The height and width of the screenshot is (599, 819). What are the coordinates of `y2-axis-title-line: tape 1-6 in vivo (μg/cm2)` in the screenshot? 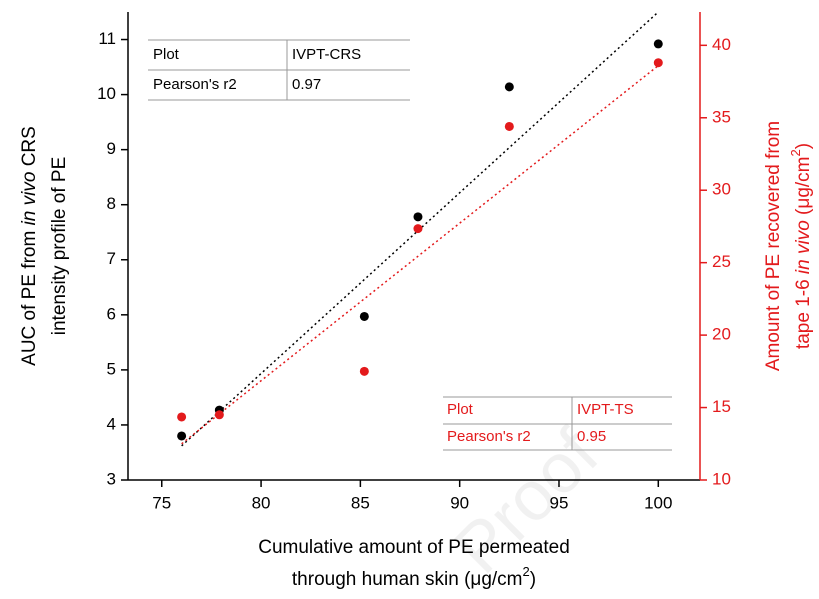 It's located at (801, 246).